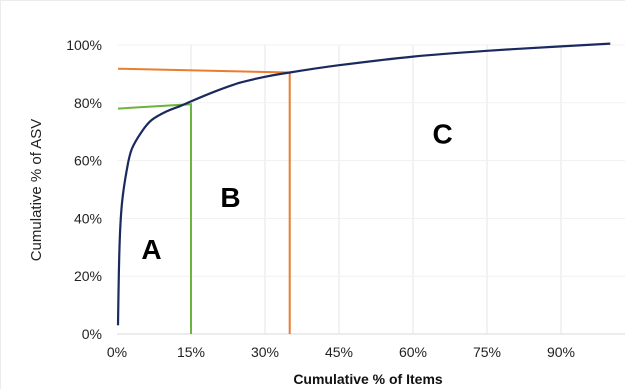 The image size is (625, 389). Describe the element at coordinates (413, 352) in the screenshot. I see `x-tick-label: 60%` at that location.